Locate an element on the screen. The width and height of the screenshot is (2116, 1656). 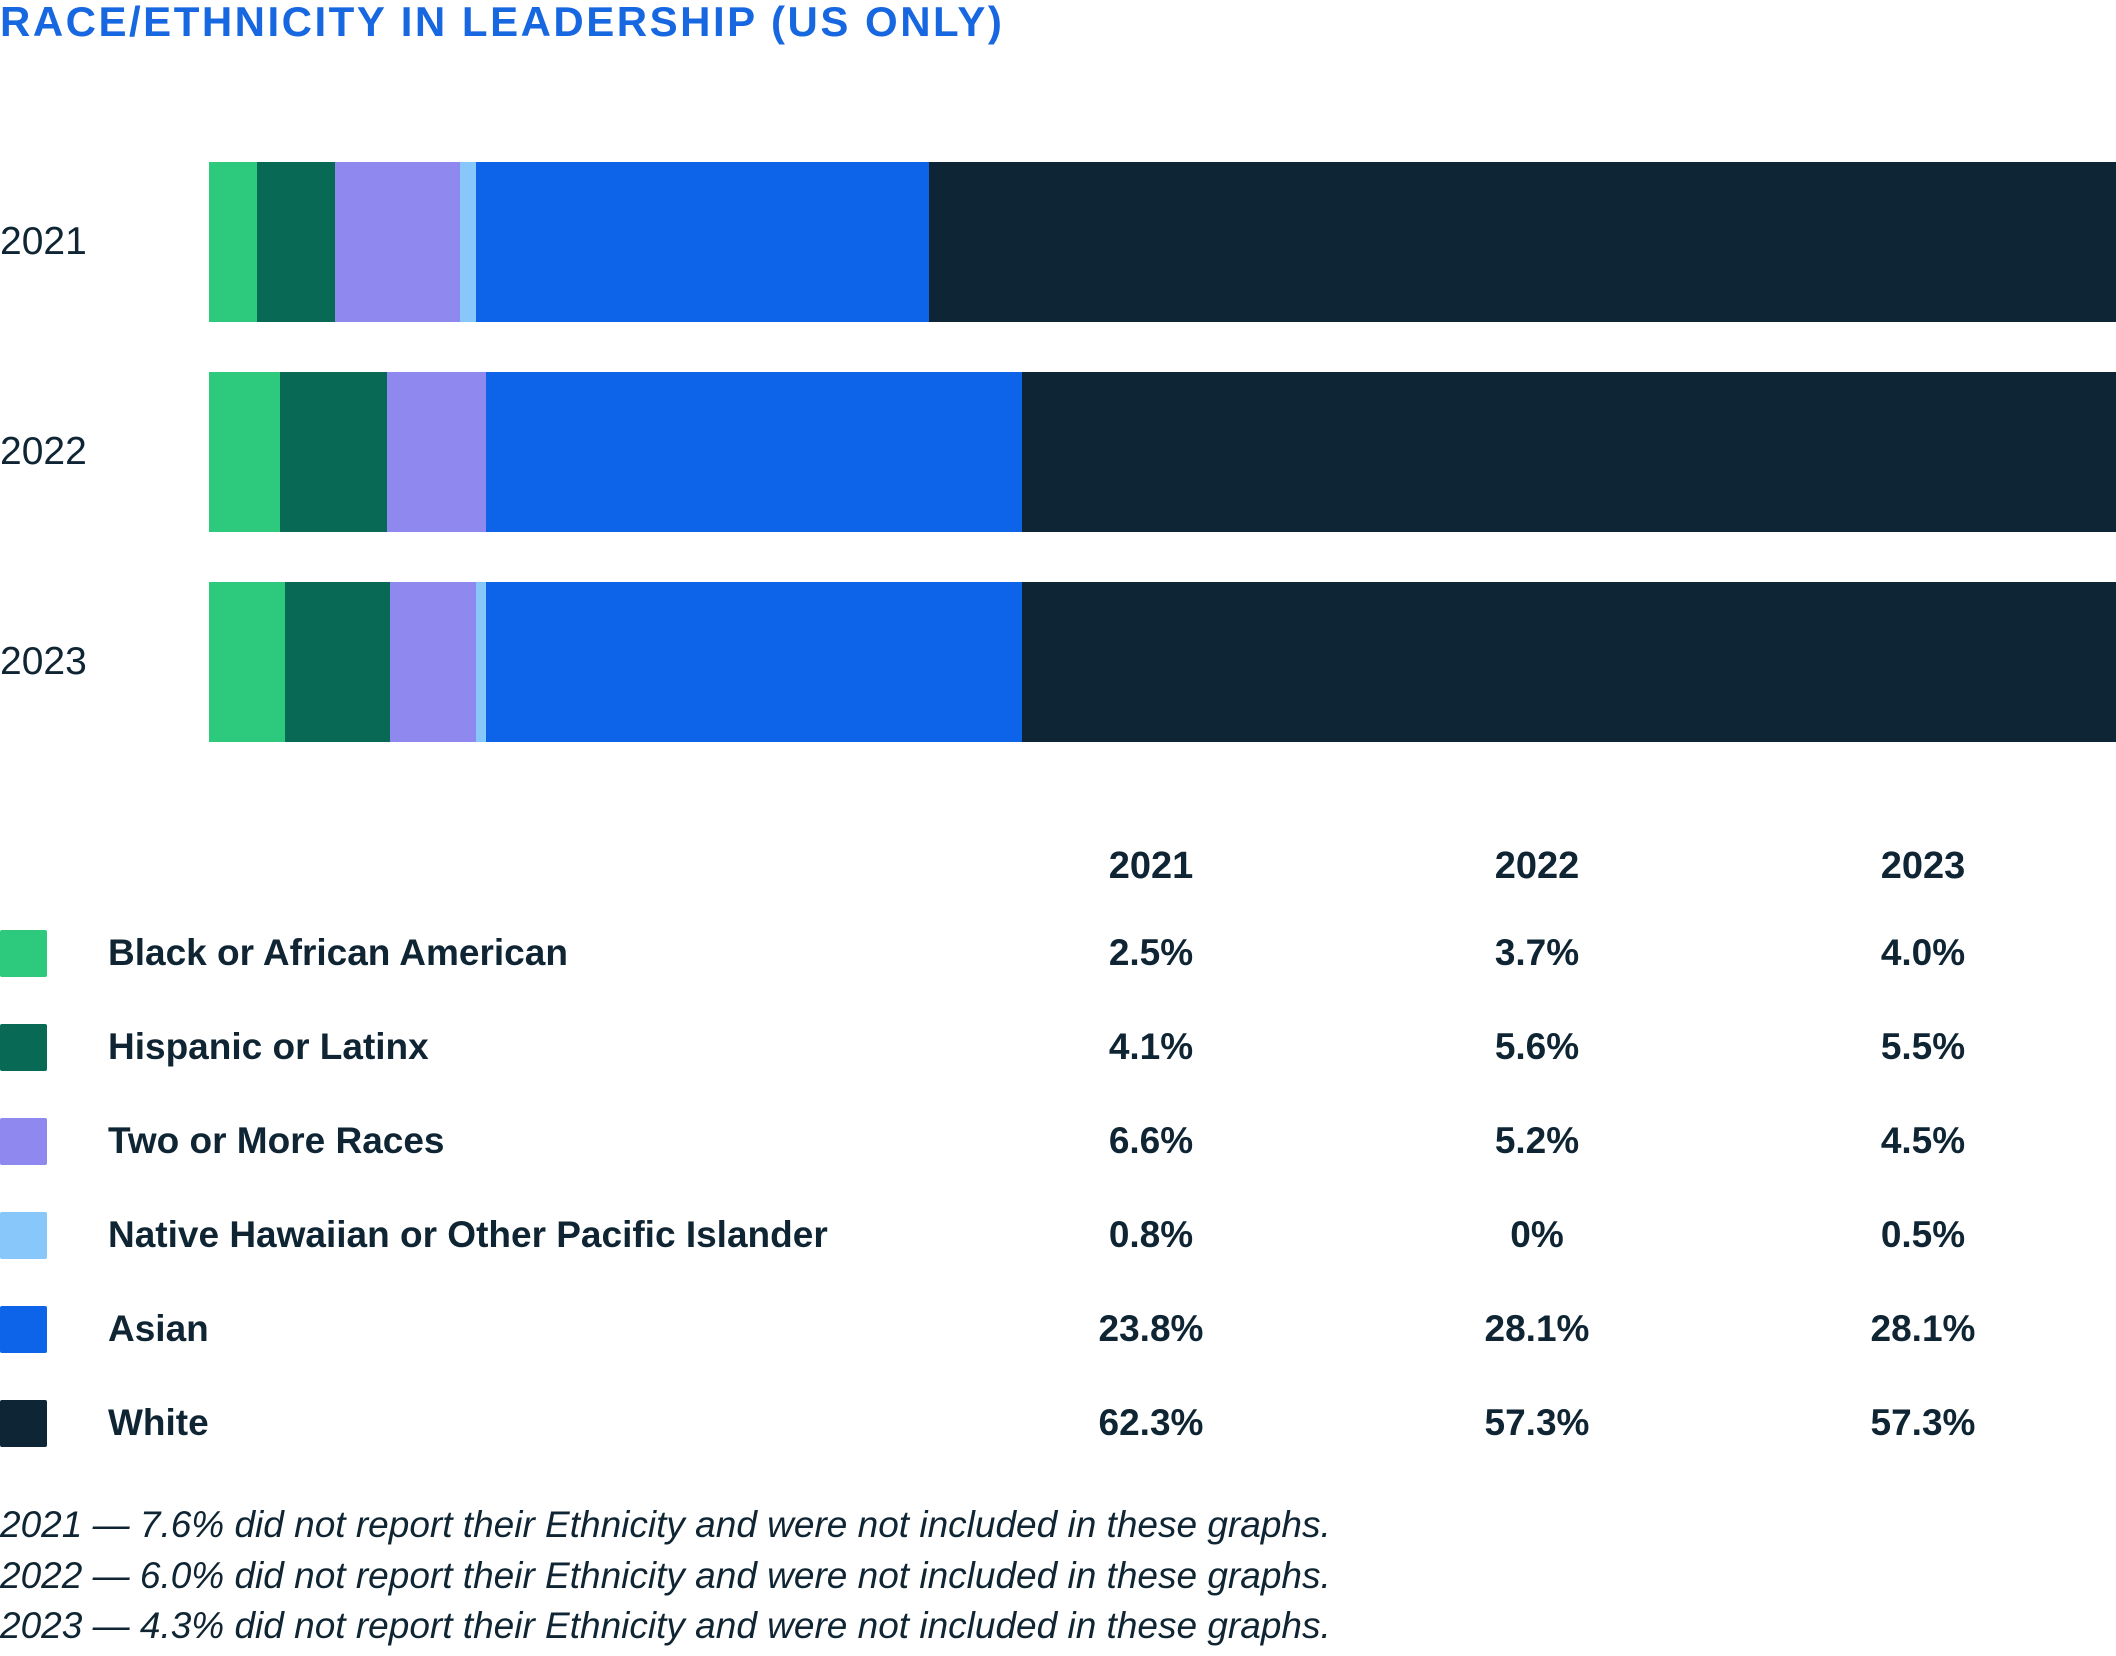
legend-value: 3.7% is located at coordinates (1537, 953).